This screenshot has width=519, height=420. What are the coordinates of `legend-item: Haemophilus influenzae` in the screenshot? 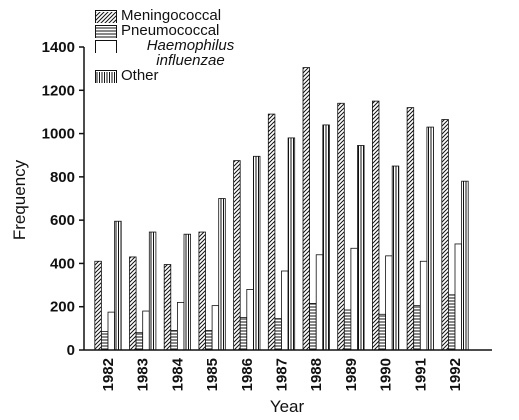 It's located at (177, 53).